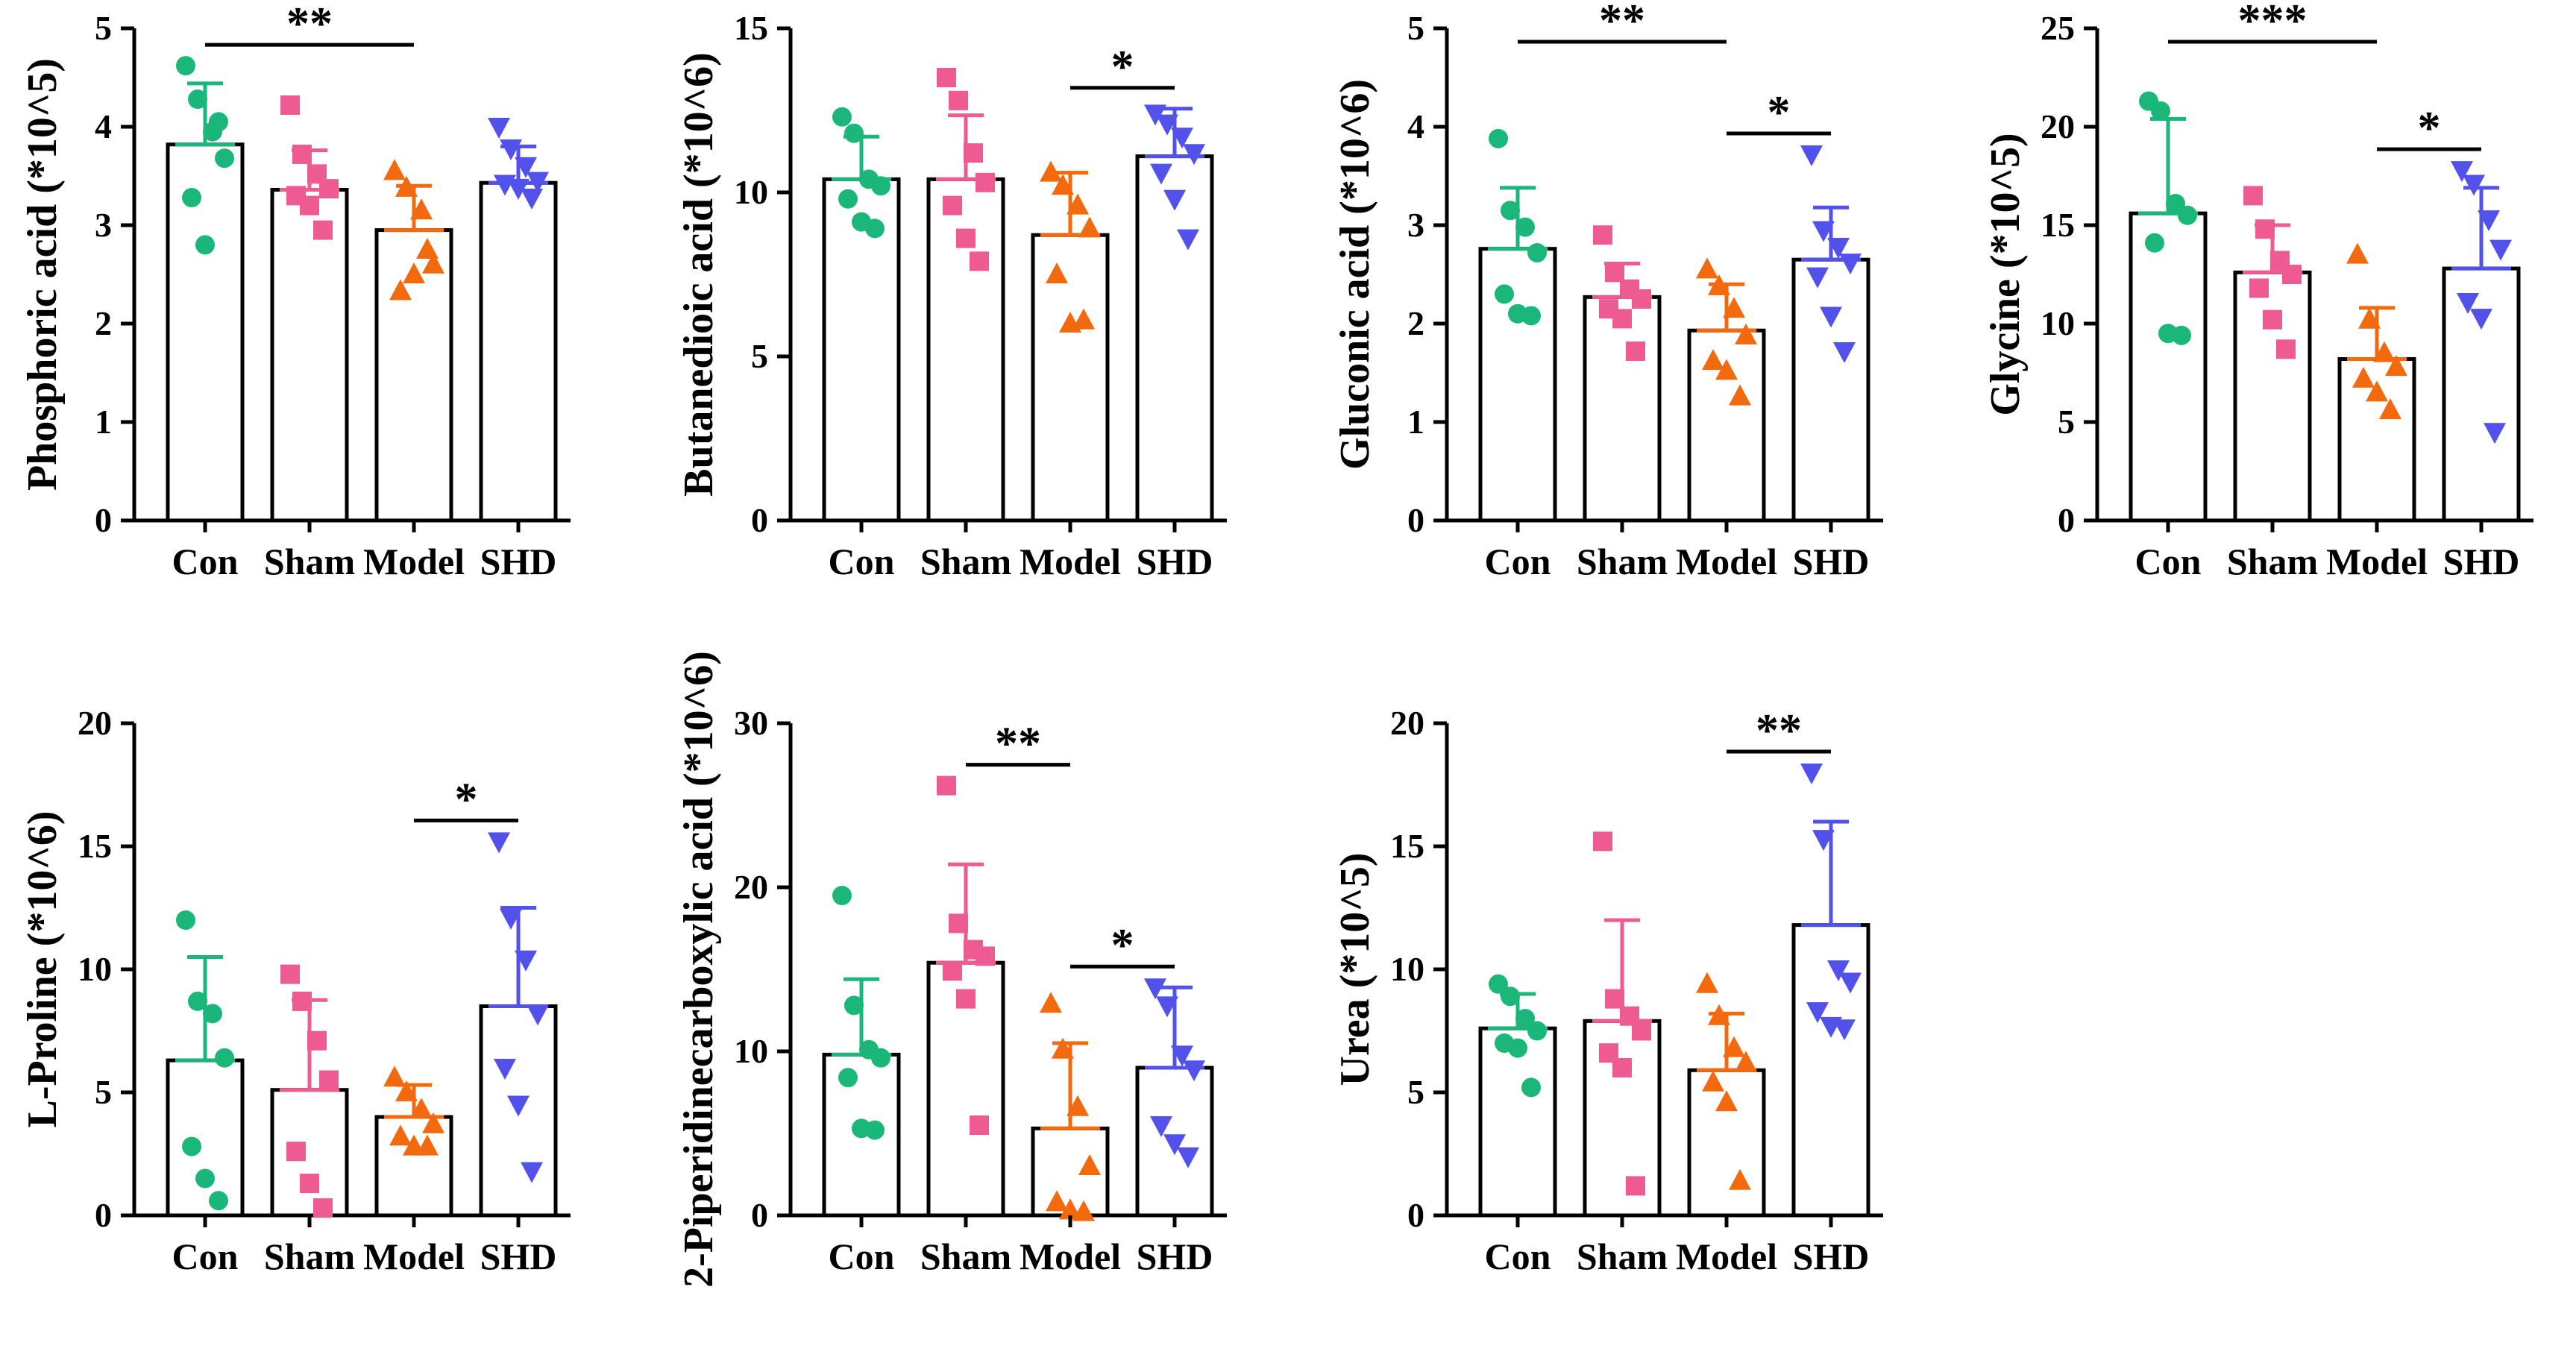 The width and height of the screenshot is (2576, 1366). I want to click on bar-sham, so click(1623, 409).